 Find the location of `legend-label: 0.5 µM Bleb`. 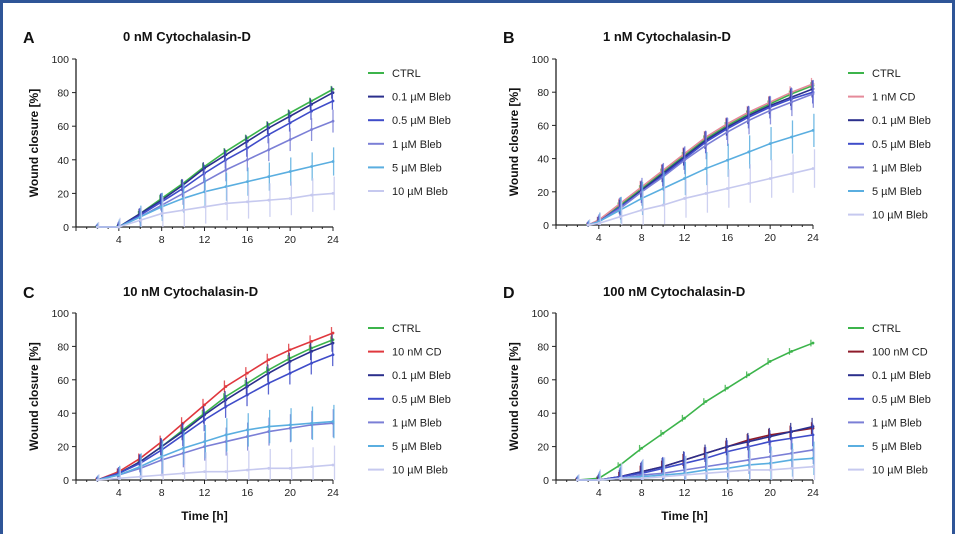

legend-label: 0.5 µM Bleb is located at coordinates (421, 400).